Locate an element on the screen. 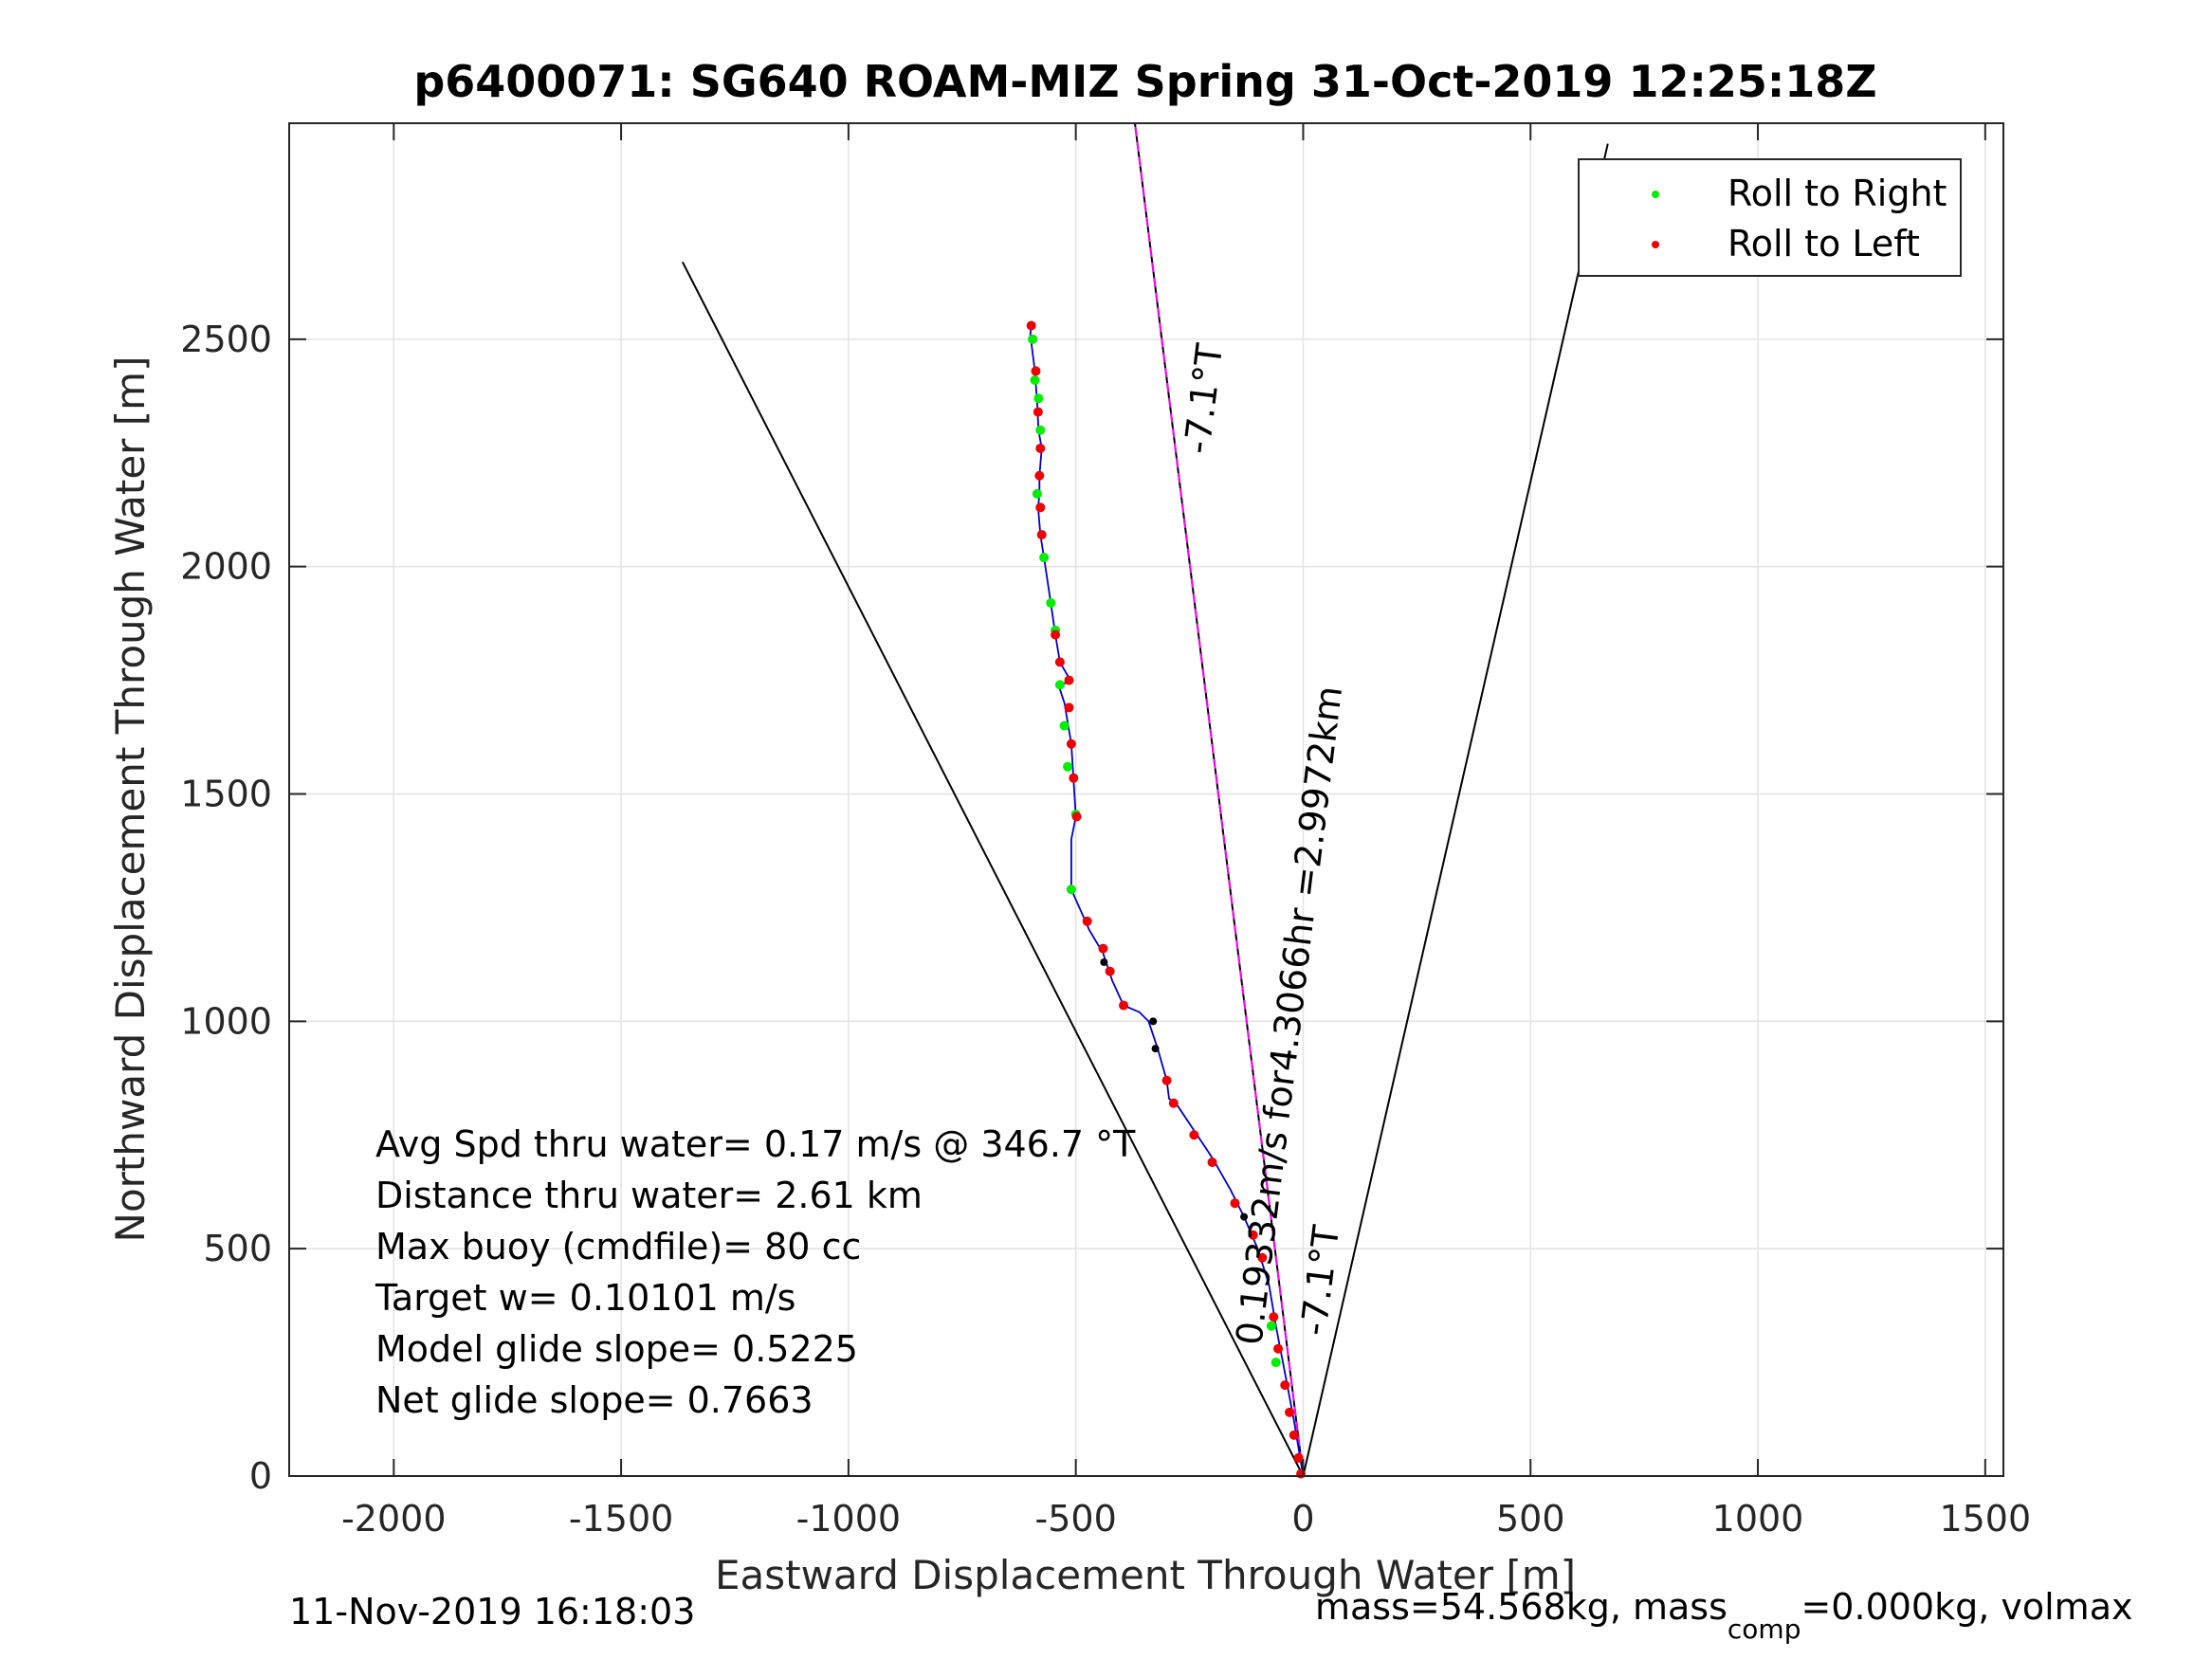 This screenshot has height=1659, width=2212. legend: Roll to Right Roll to Left is located at coordinates (1770, 217).